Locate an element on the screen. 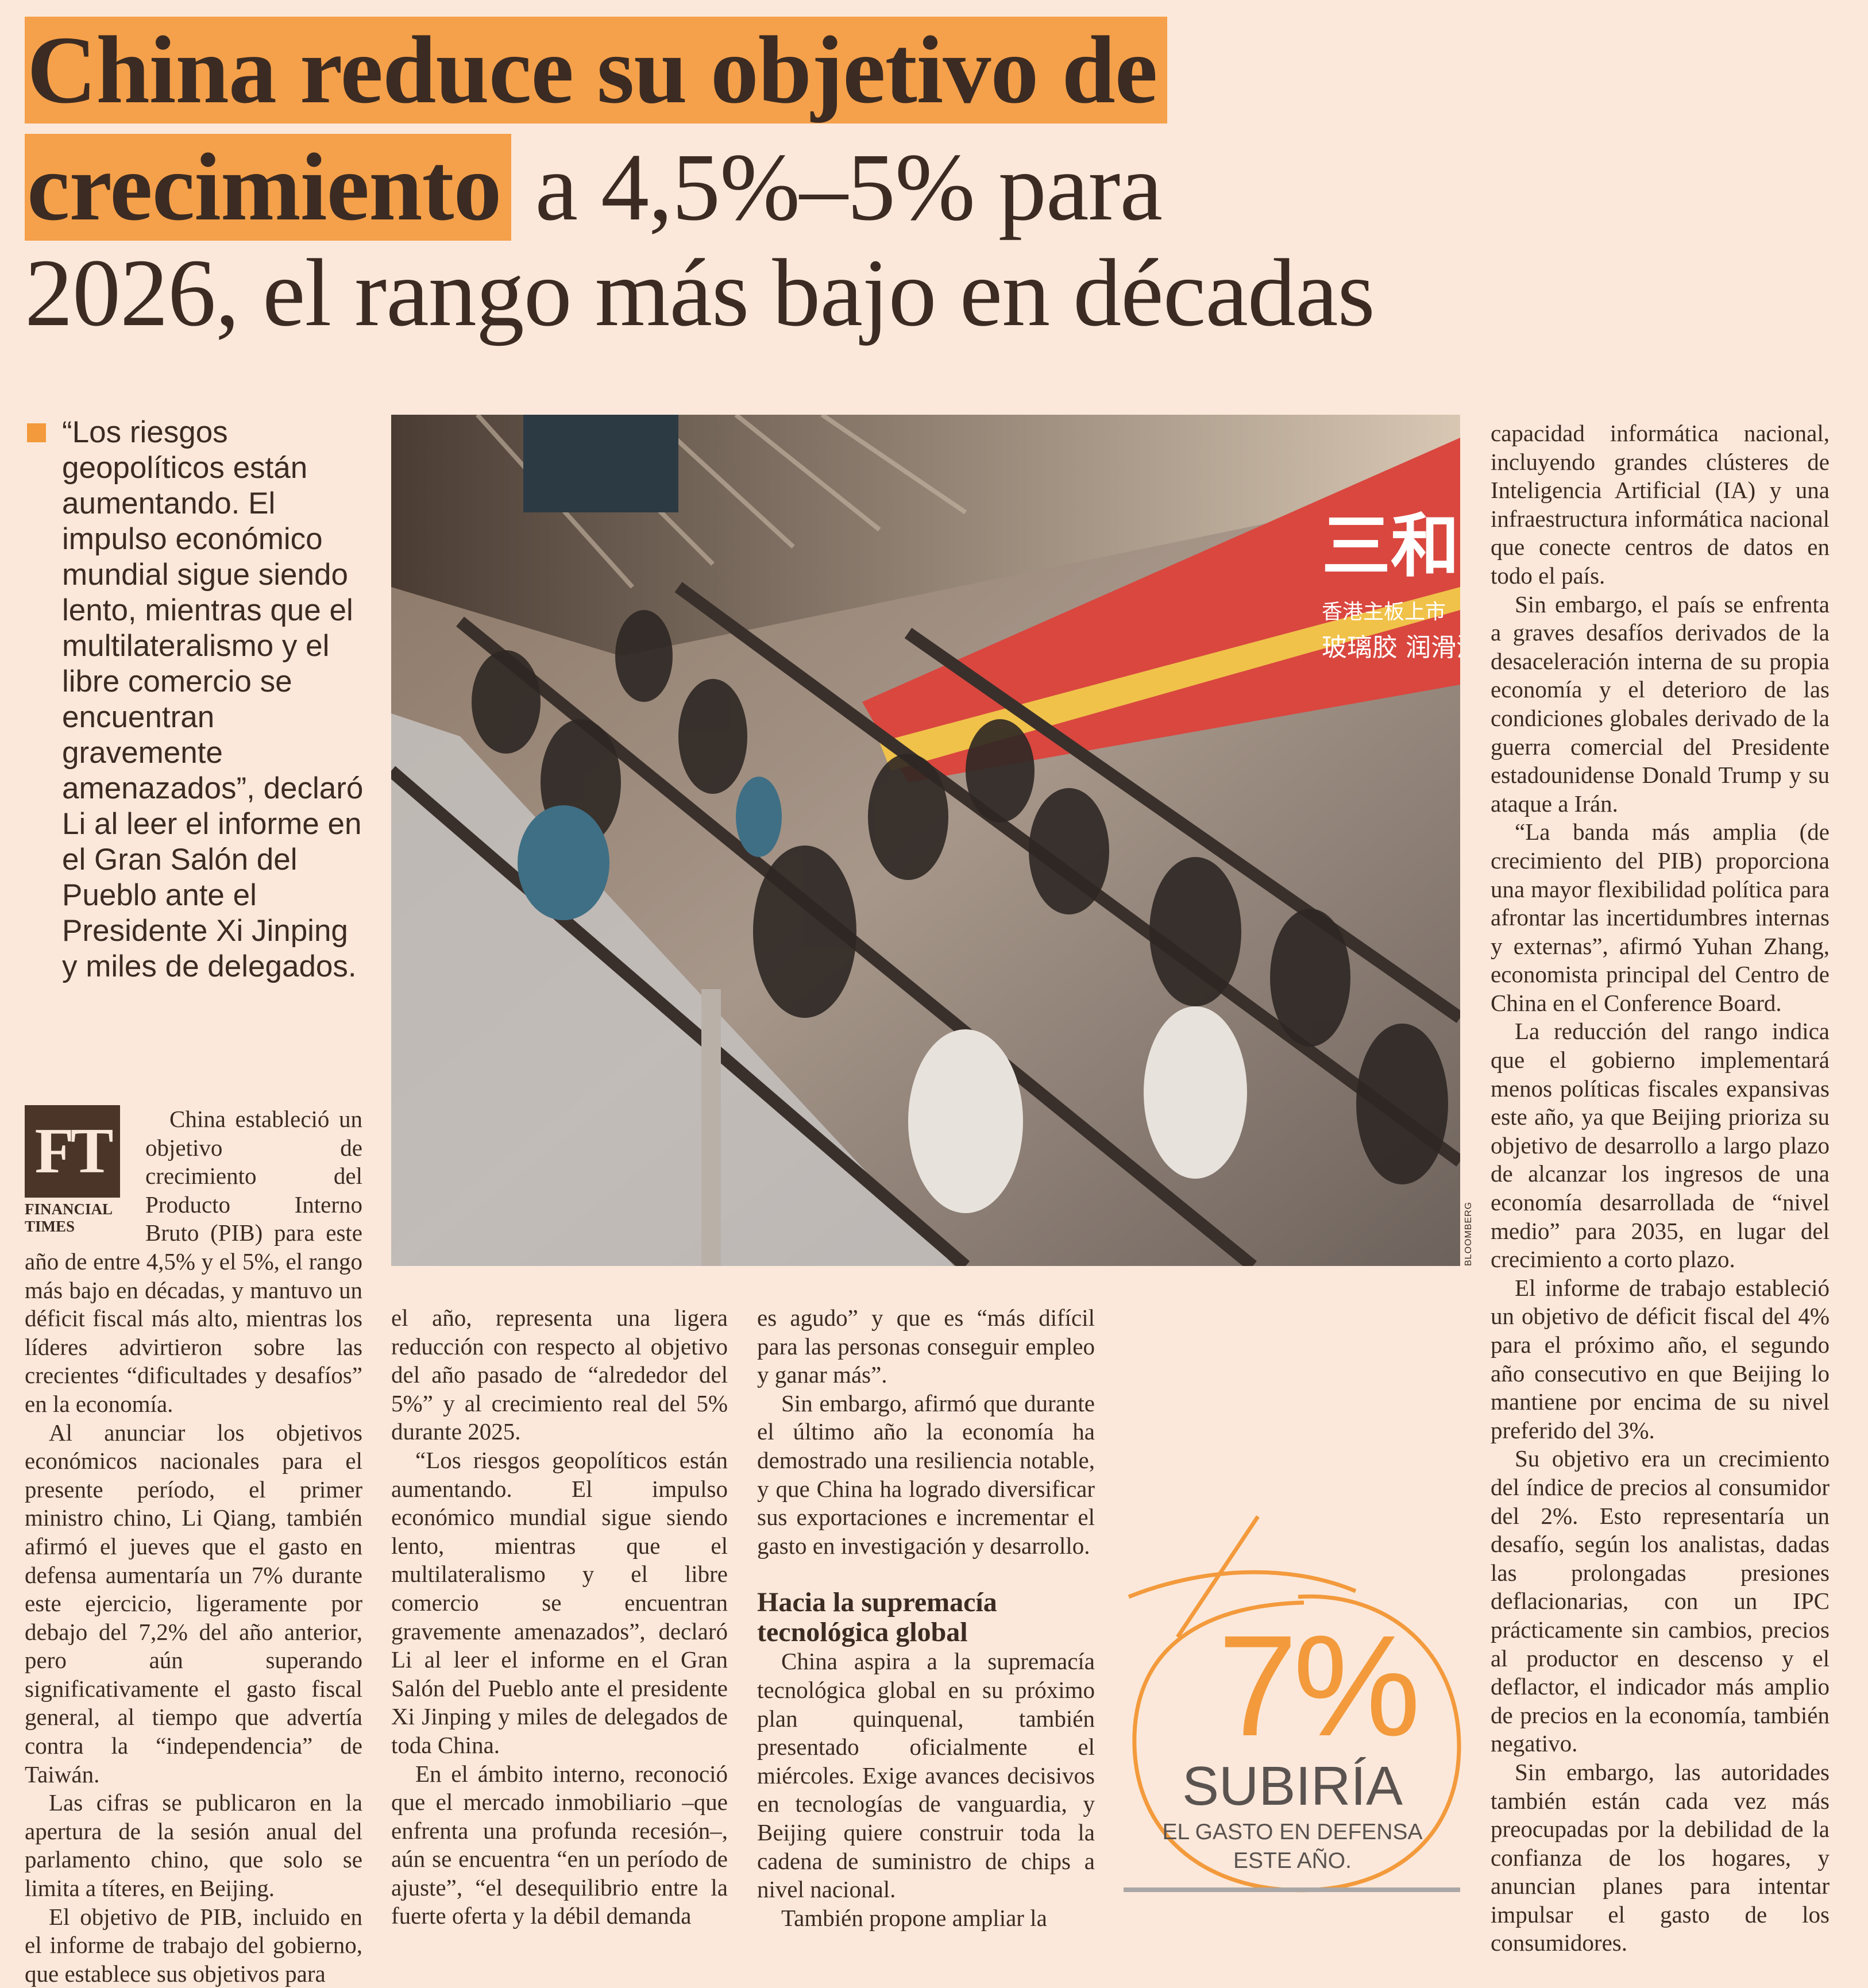 Image resolution: width=1868 pixels, height=1988 pixels. callout-verb: SUBIRÍA is located at coordinates (1292, 1786).